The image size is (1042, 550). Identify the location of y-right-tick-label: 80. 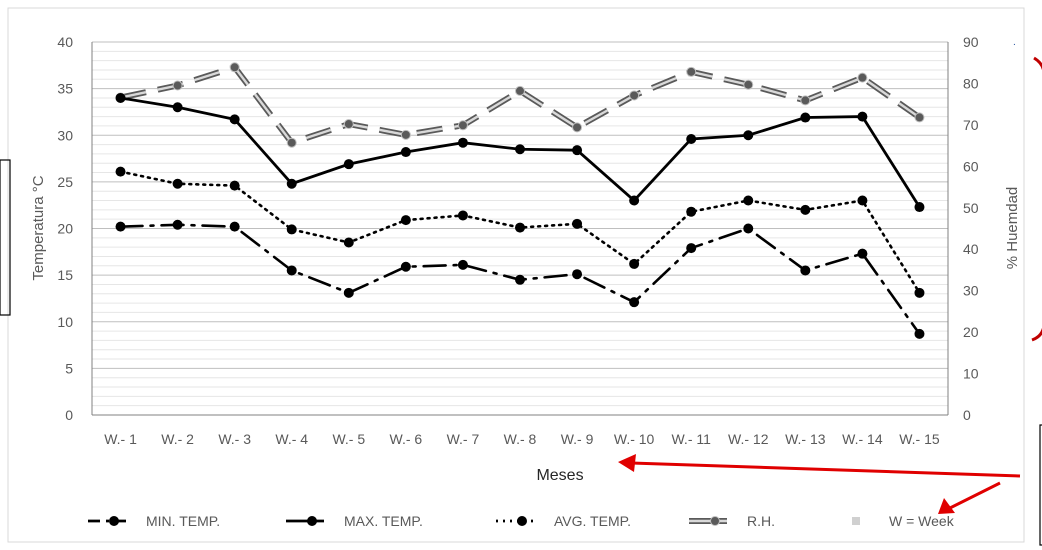
(971, 83).